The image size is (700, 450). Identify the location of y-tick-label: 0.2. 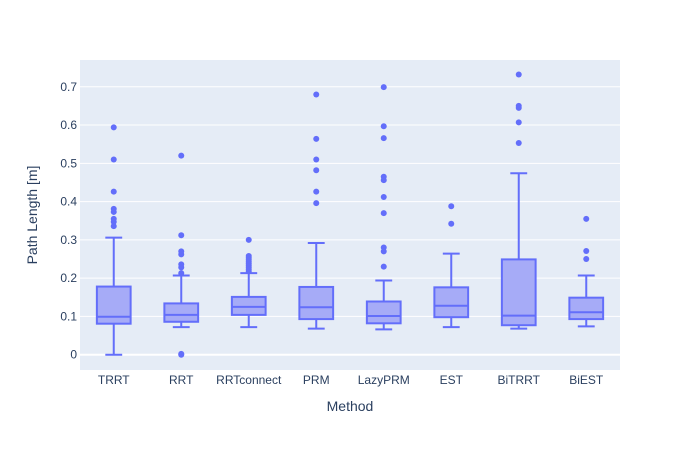
(68, 278).